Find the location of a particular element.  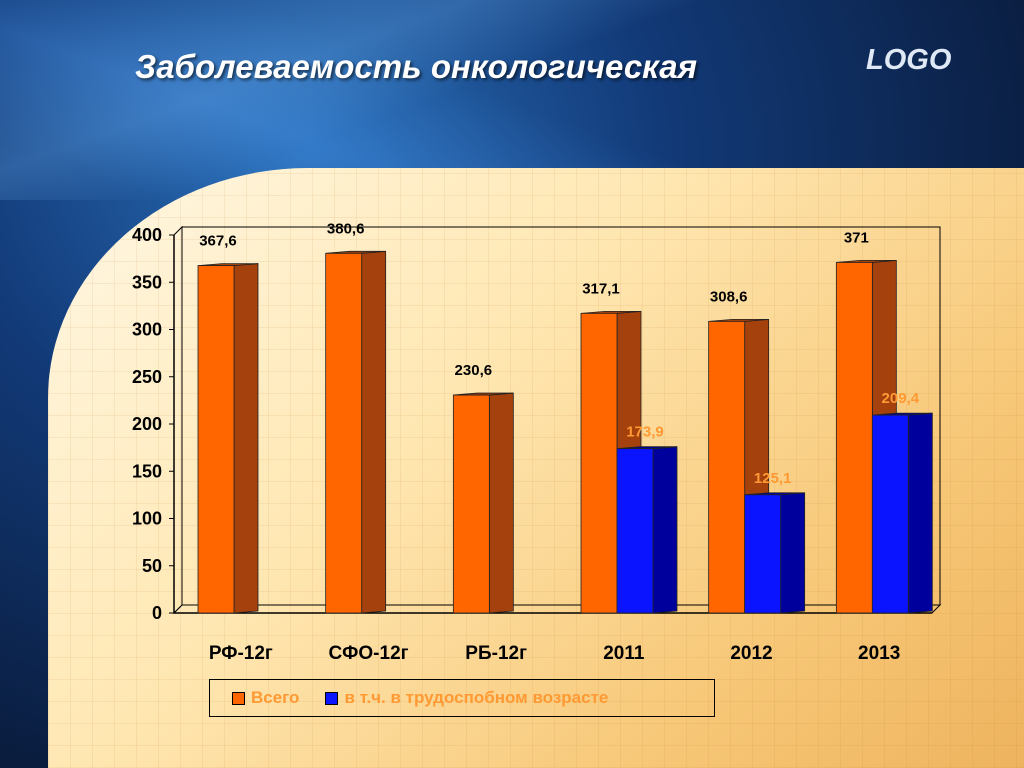

data-label-total-1: 380,6 is located at coordinates (346, 228).